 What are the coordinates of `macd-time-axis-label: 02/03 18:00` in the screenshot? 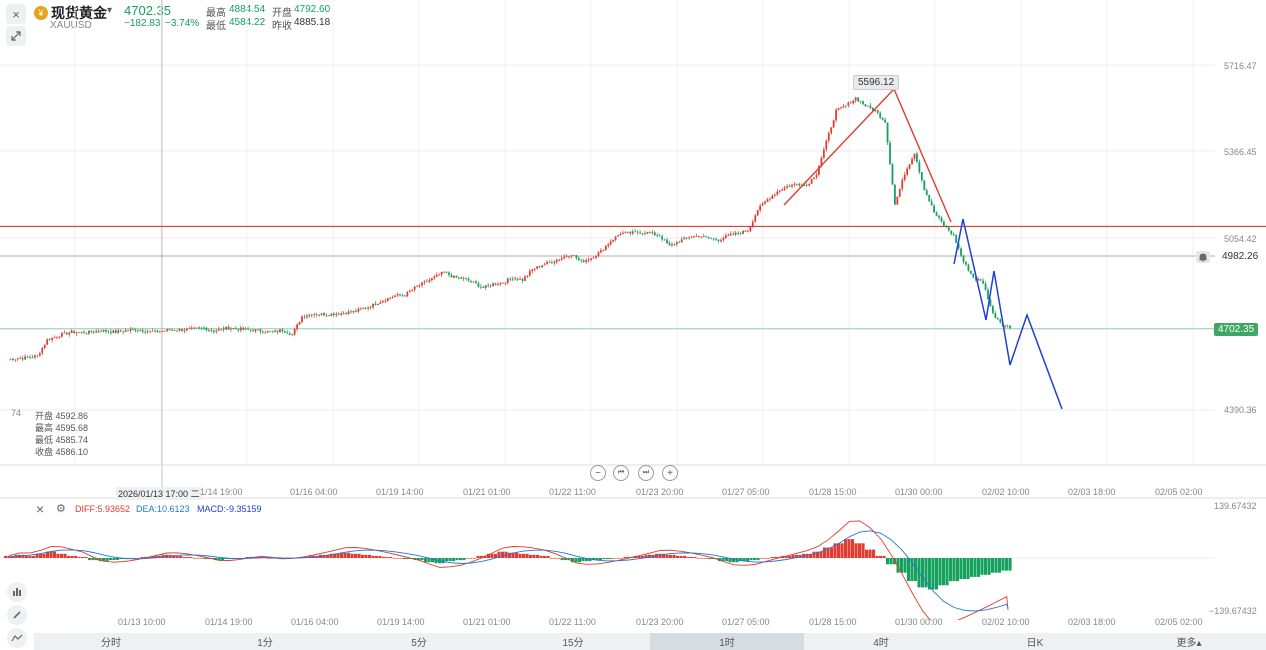 It's located at (1092, 622).